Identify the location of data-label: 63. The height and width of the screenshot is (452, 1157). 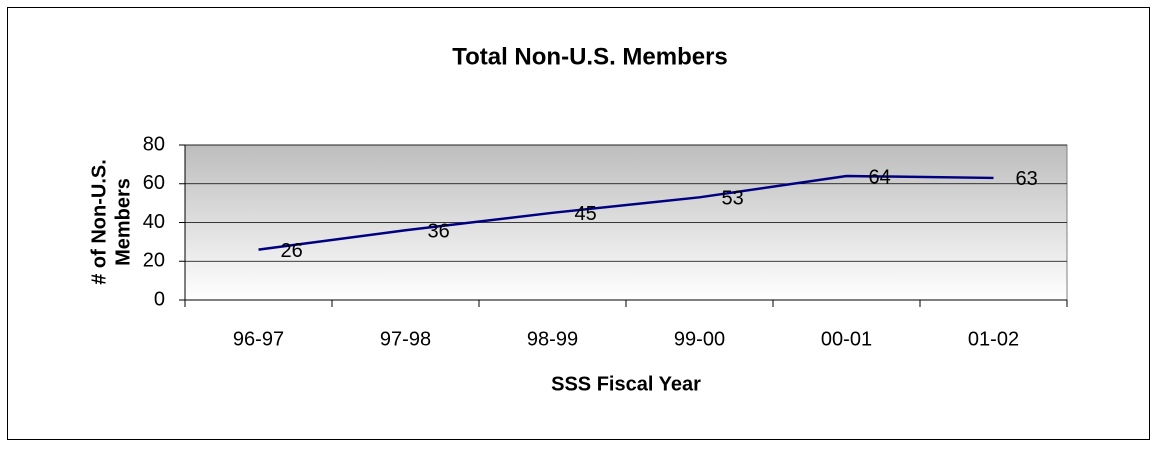
(1027, 179).